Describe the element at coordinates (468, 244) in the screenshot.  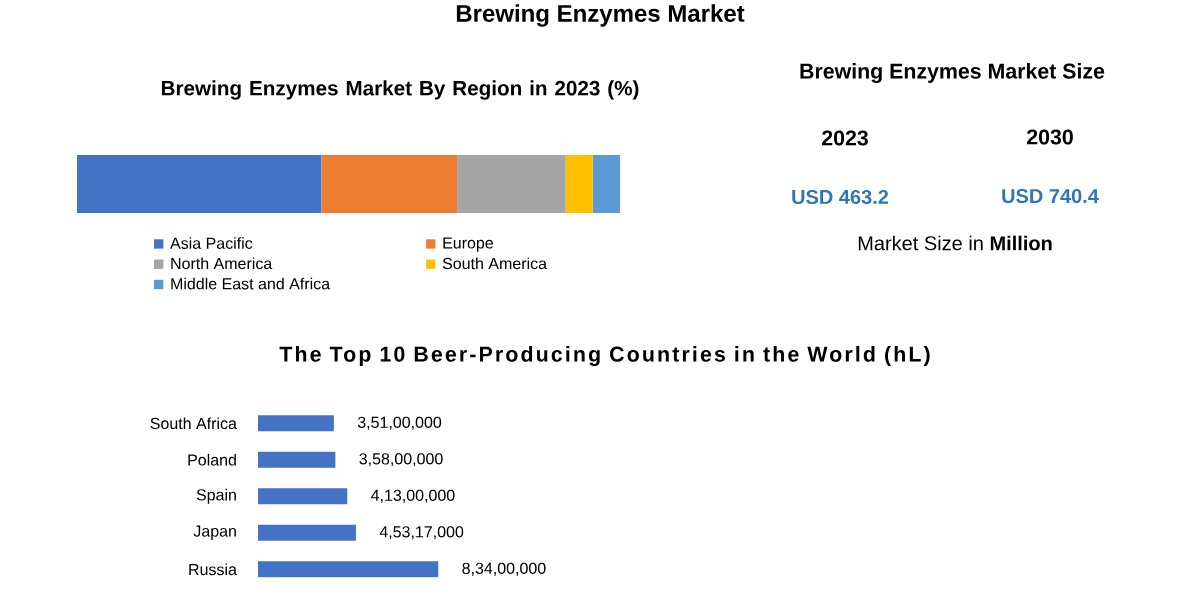
I see `legend-label: Europe` at that location.